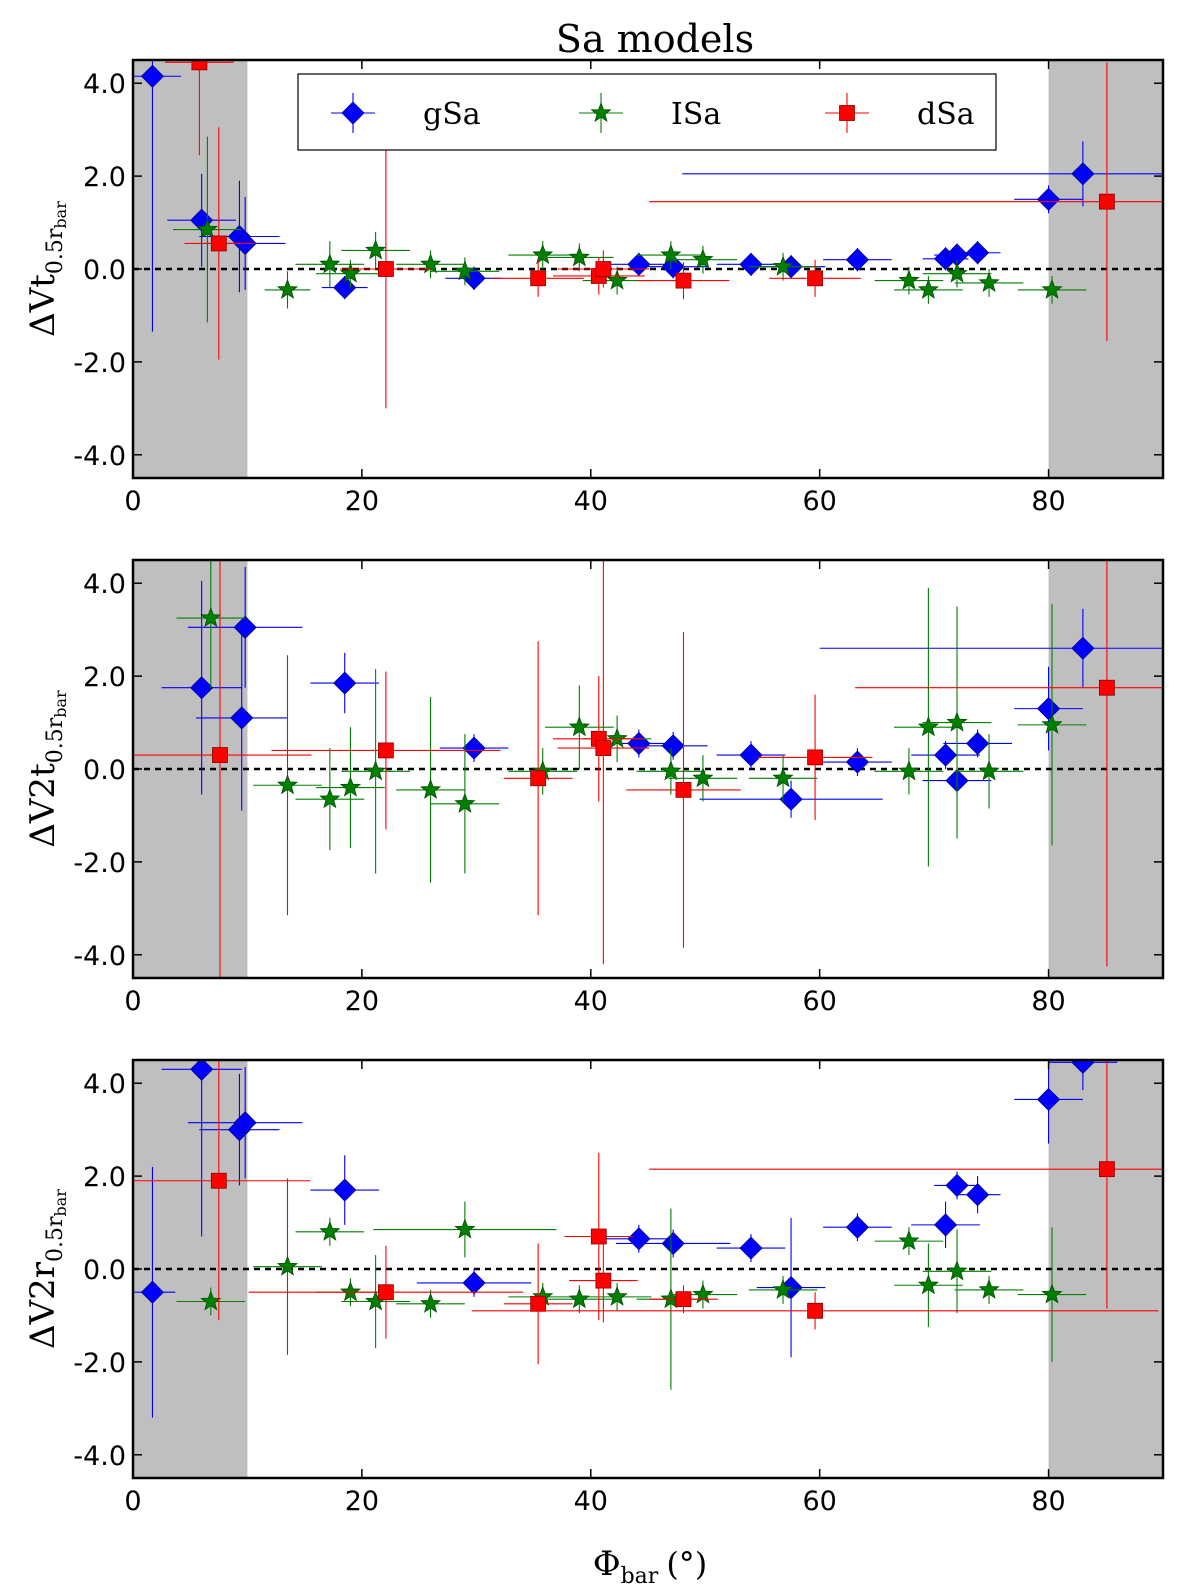  Describe the element at coordinates (104, 677) in the screenshot. I see `y-tick-label: 2.0` at that location.